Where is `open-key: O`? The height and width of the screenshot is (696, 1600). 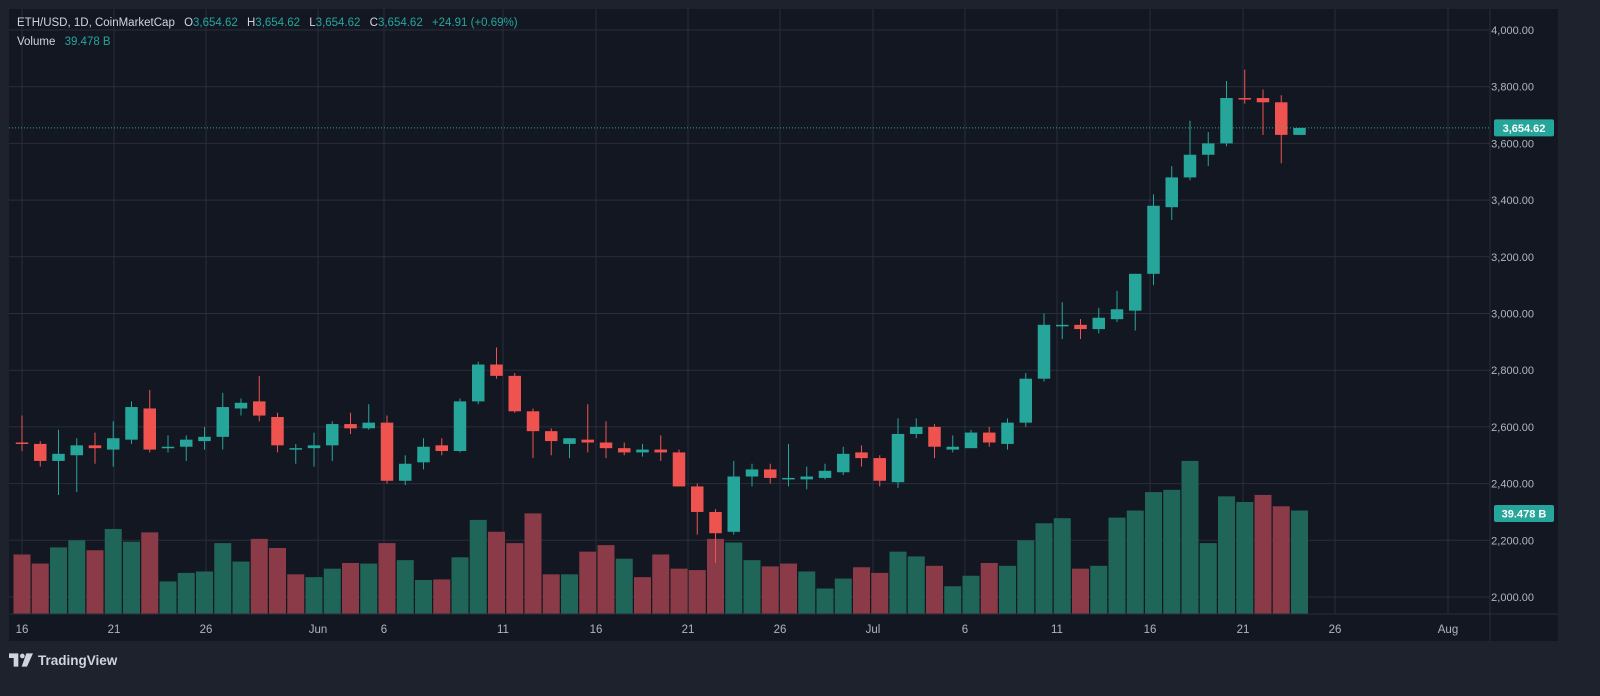
open-key: O is located at coordinates (189, 23).